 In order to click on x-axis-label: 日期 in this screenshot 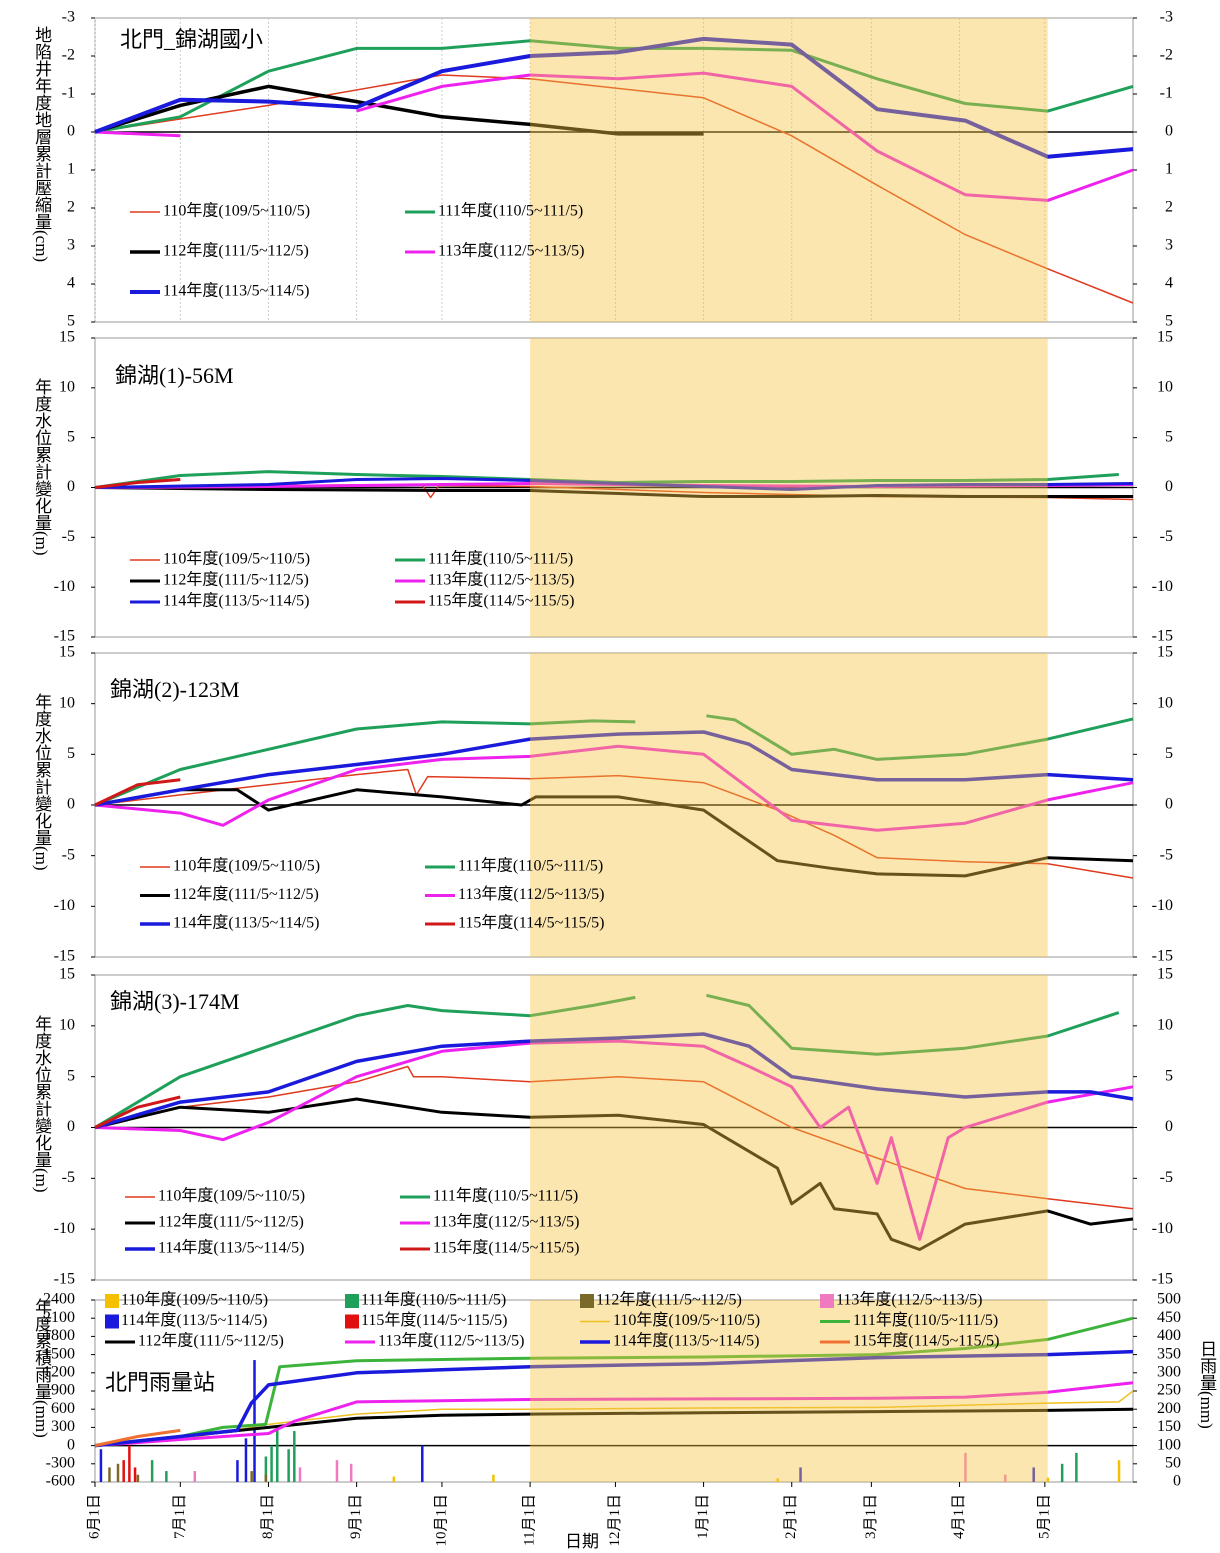, I will do `click(582, 1541)`.